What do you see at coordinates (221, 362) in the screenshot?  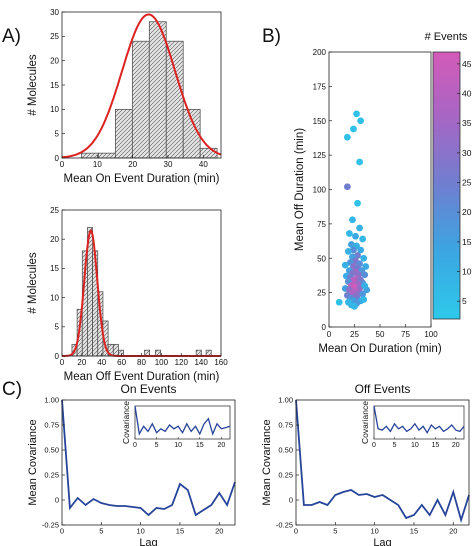 I see `x-tick-label: 160` at bounding box center [221, 362].